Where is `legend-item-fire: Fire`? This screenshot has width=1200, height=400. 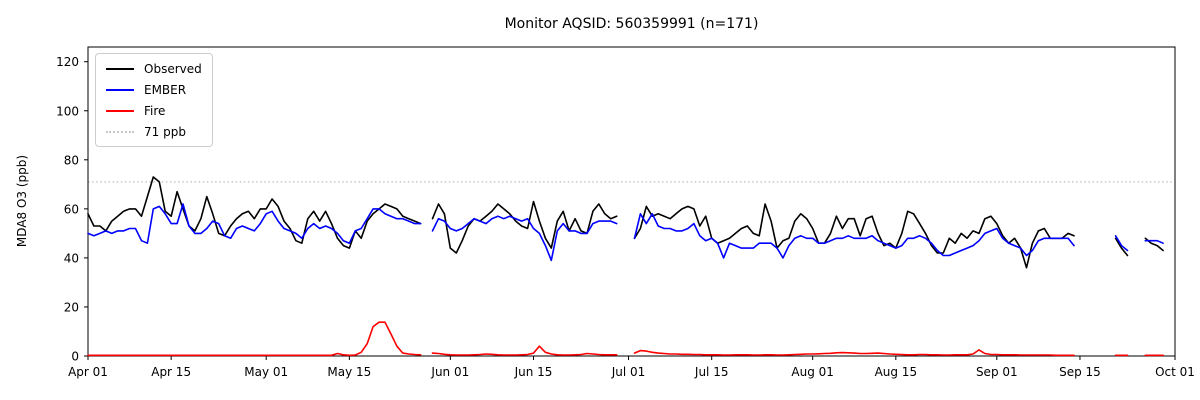
legend-item-fire: Fire is located at coordinates (154, 110).